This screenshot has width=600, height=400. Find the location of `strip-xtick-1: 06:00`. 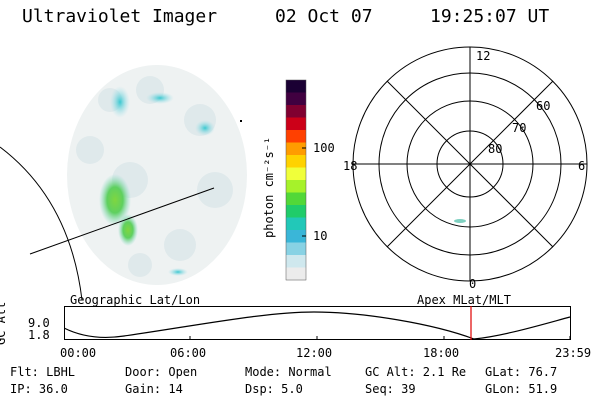

strip-xtick-1: 06:00 is located at coordinates (188, 353).